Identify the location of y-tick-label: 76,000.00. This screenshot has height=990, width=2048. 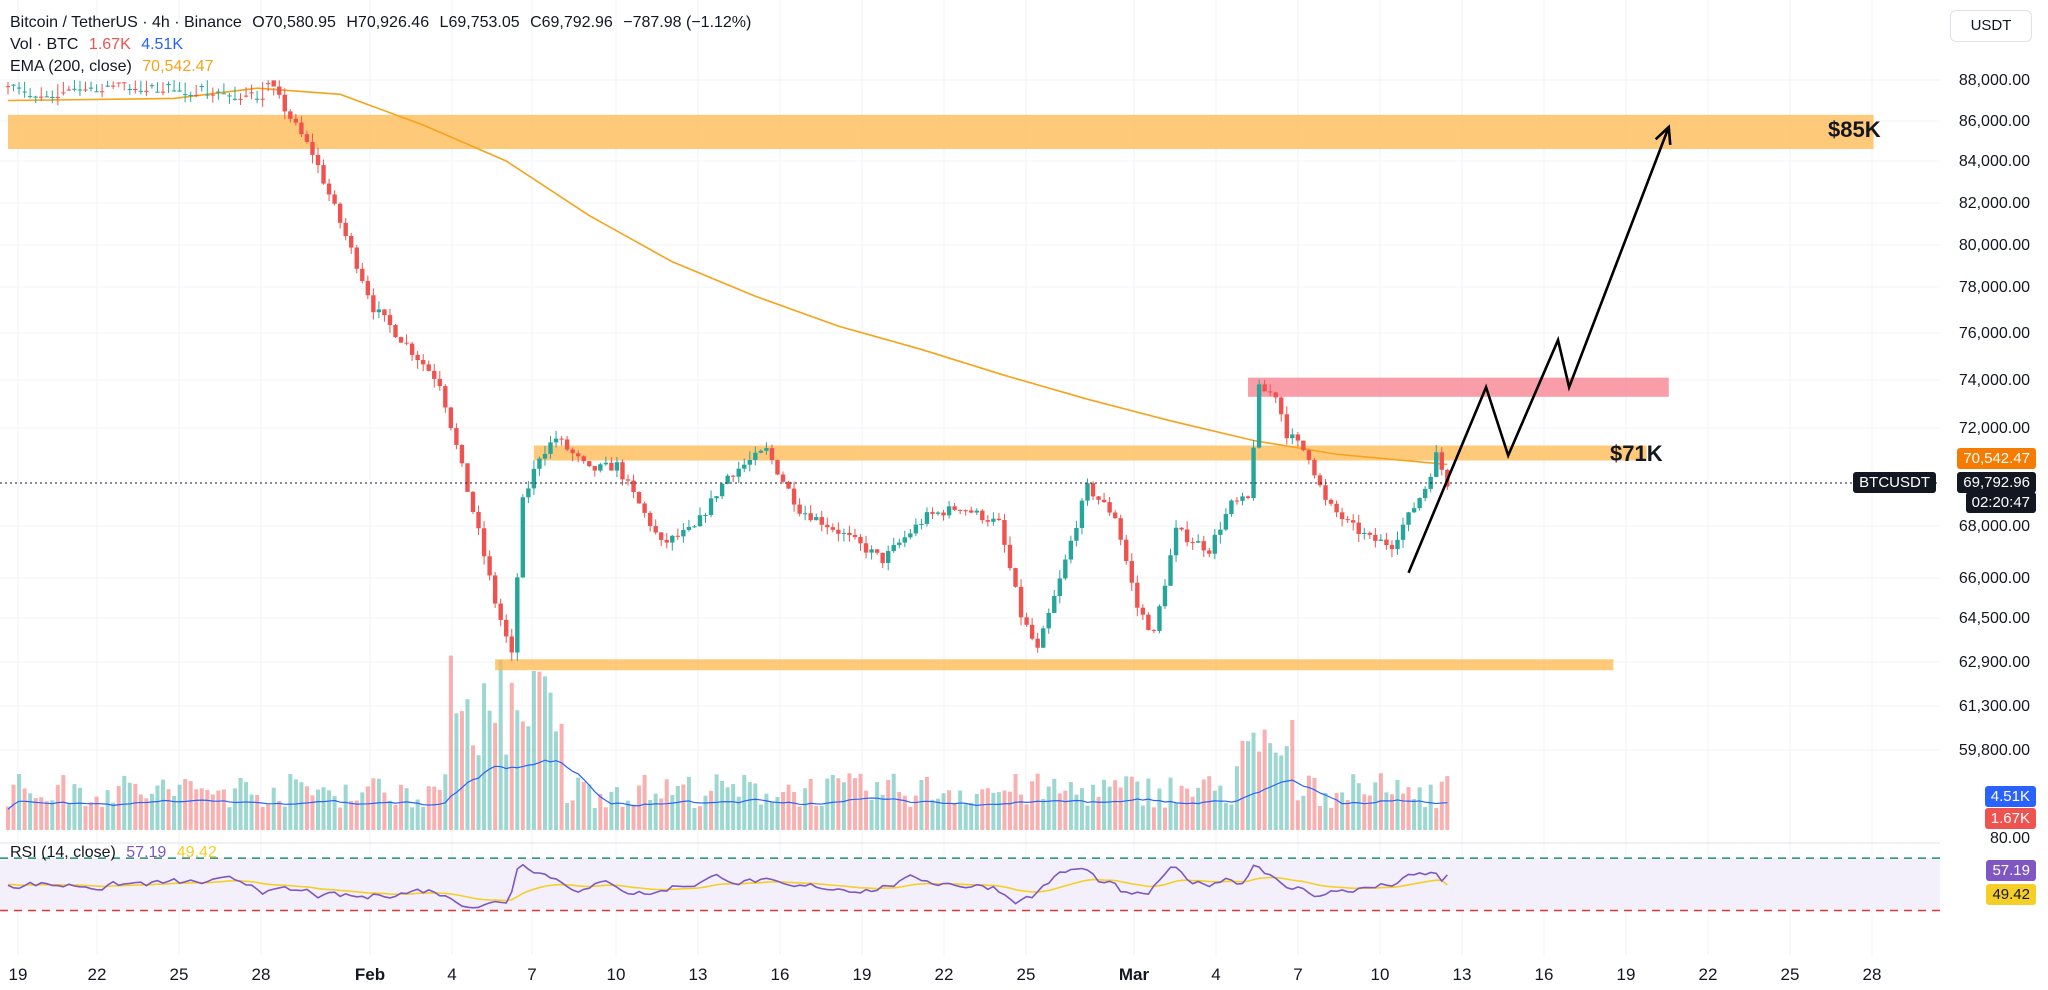
(1994, 333).